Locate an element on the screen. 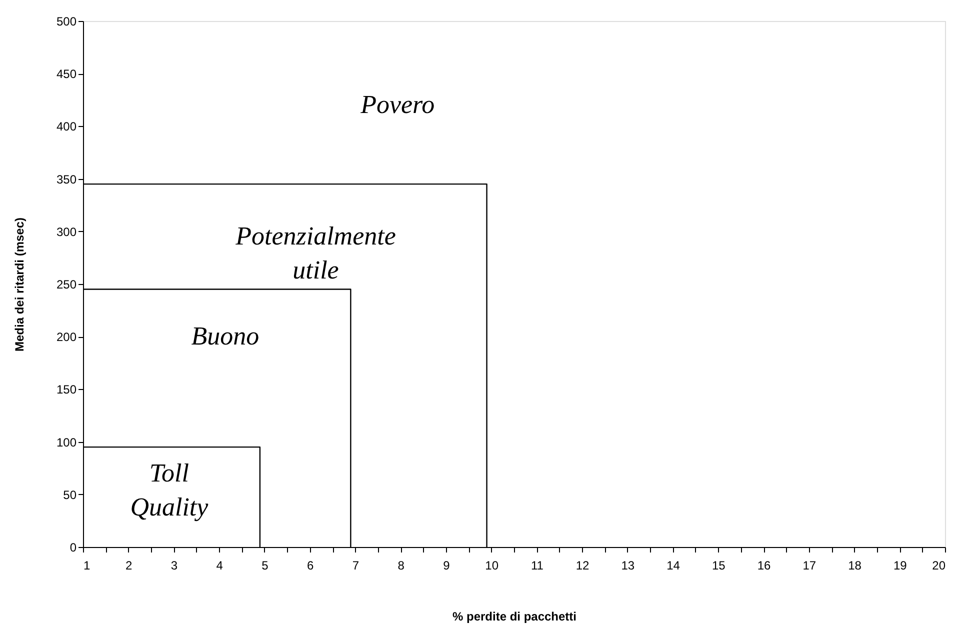 This screenshot has width=970, height=628. y-tick-label: 300 is located at coordinates (66, 231).